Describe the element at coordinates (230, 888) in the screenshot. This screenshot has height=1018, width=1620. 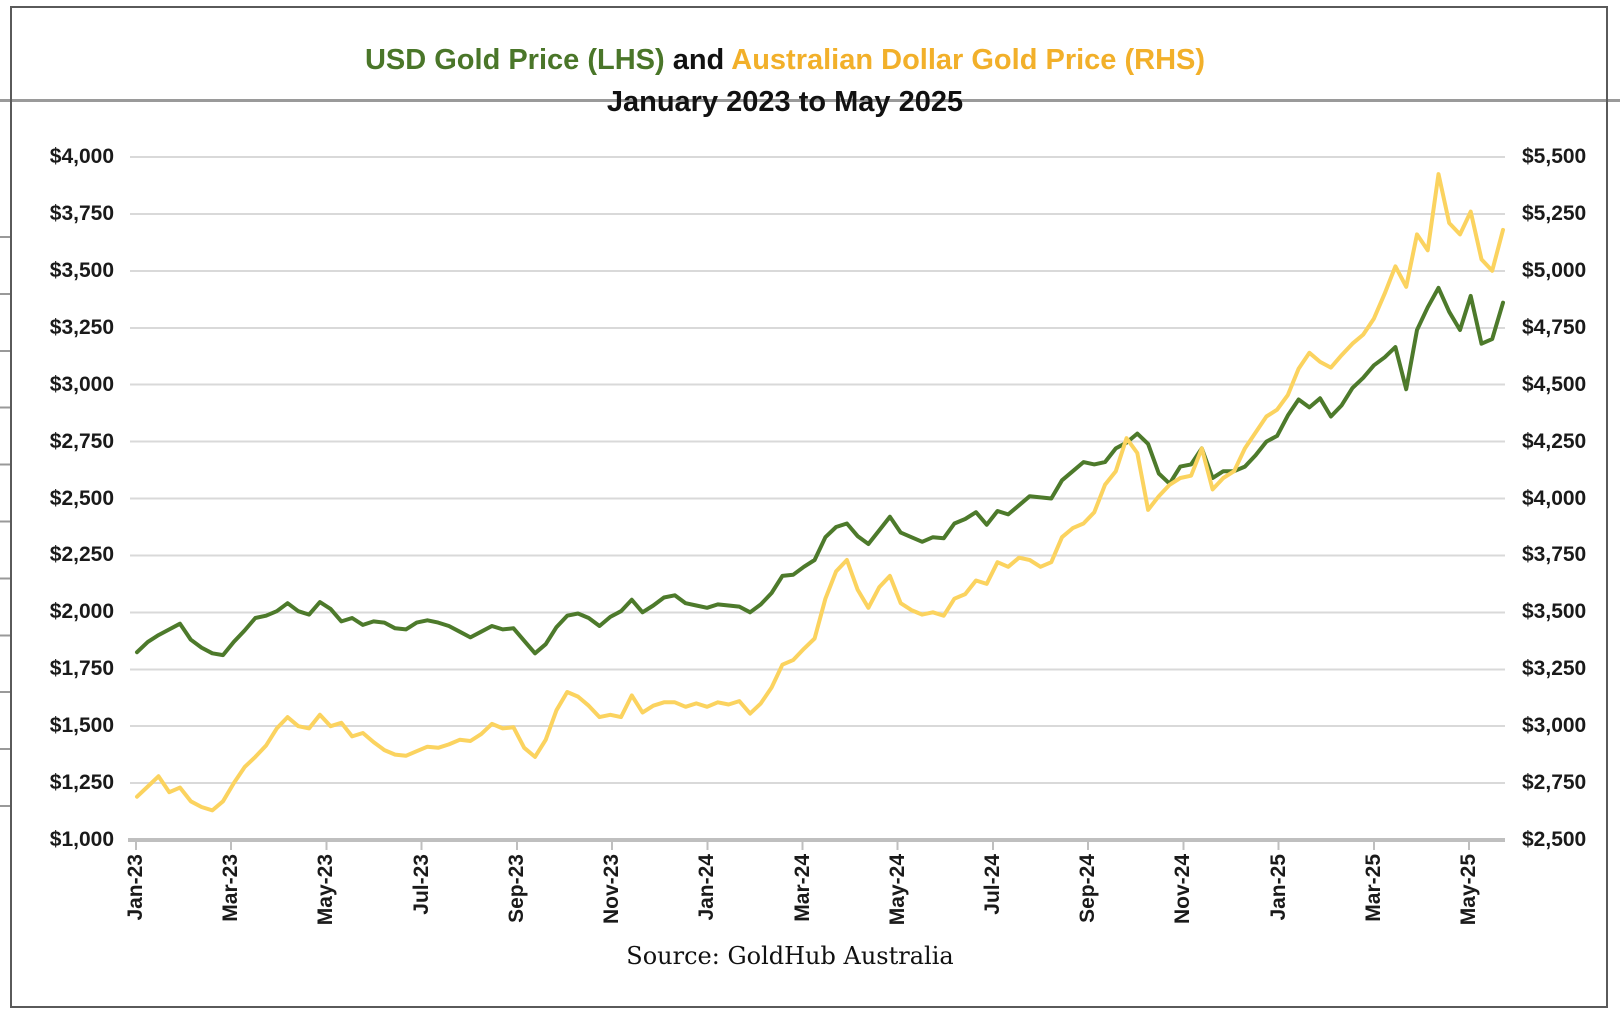
I see `x-axis-tick-label: Mar-23` at that location.